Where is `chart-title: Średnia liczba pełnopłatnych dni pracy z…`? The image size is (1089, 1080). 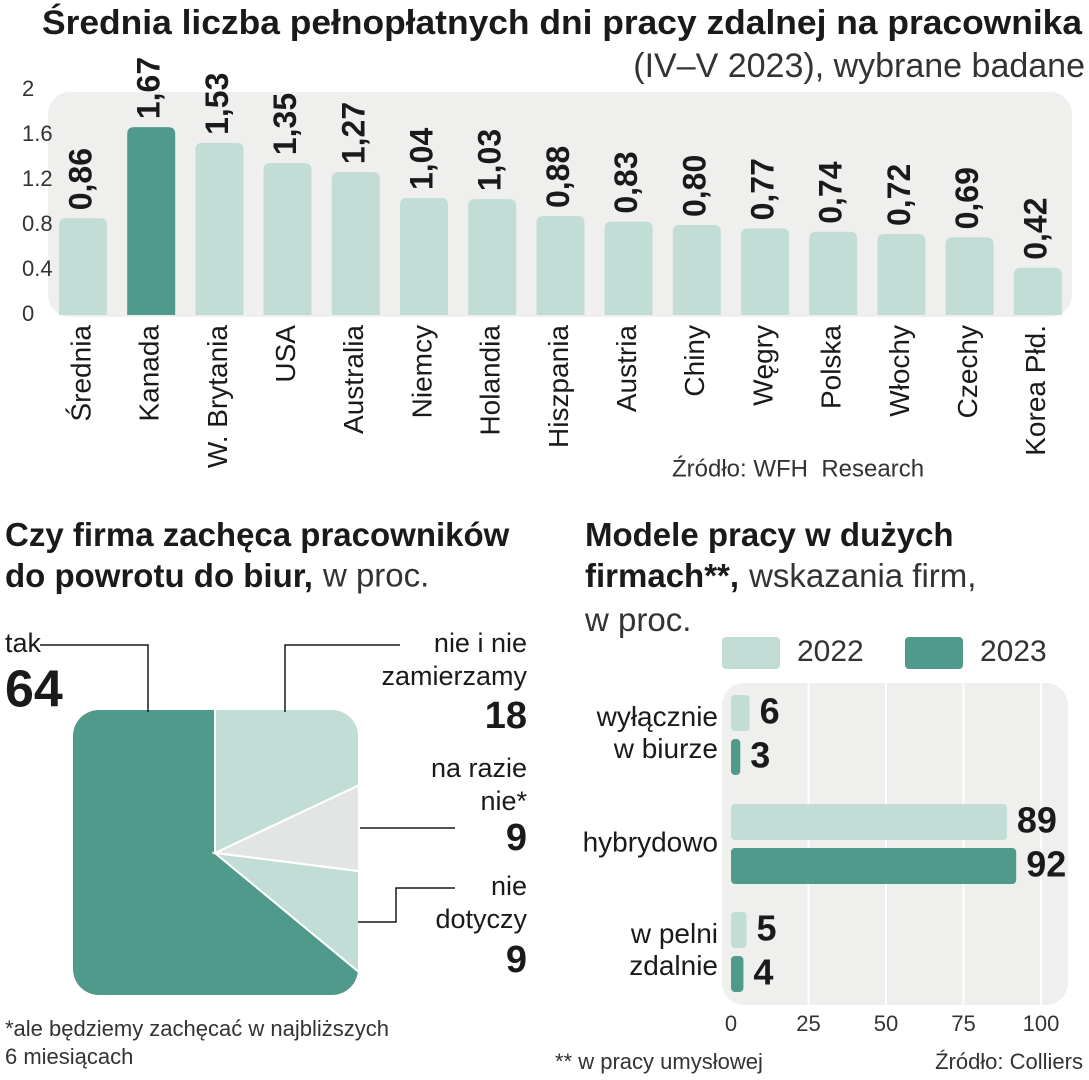 chart-title: Średnia liczba pełnopłatnych dni pracy z… is located at coordinates (562, 23).